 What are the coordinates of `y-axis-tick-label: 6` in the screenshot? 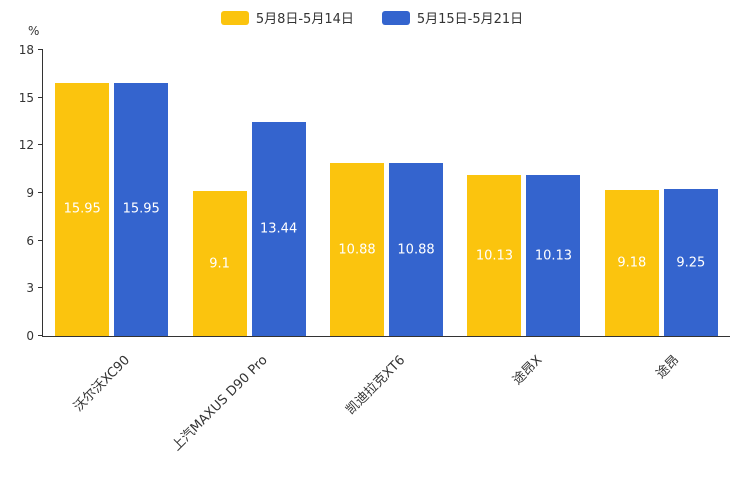 It's located at (30, 240).